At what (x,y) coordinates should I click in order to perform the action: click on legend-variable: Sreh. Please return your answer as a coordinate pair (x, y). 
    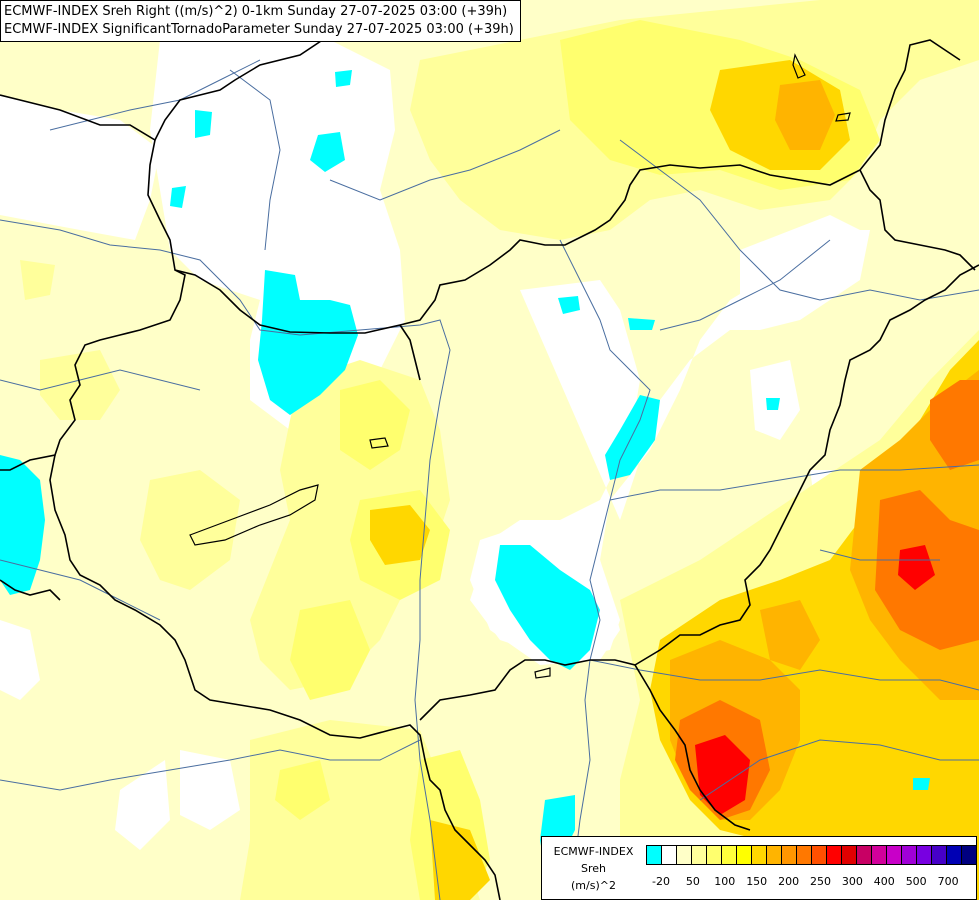
    Looking at the image, I should click on (593, 868).